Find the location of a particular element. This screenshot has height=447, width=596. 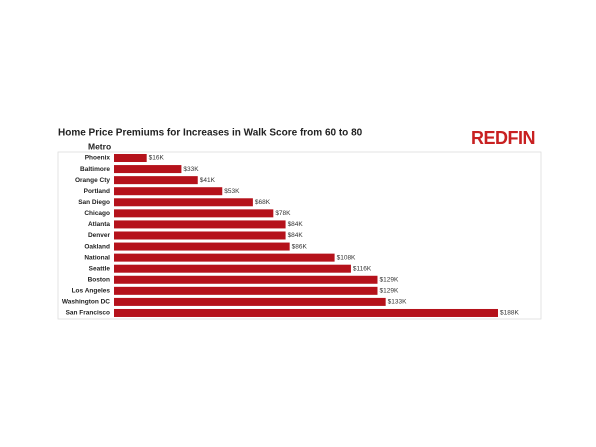

category-label: Baltimore is located at coordinates (95, 169).